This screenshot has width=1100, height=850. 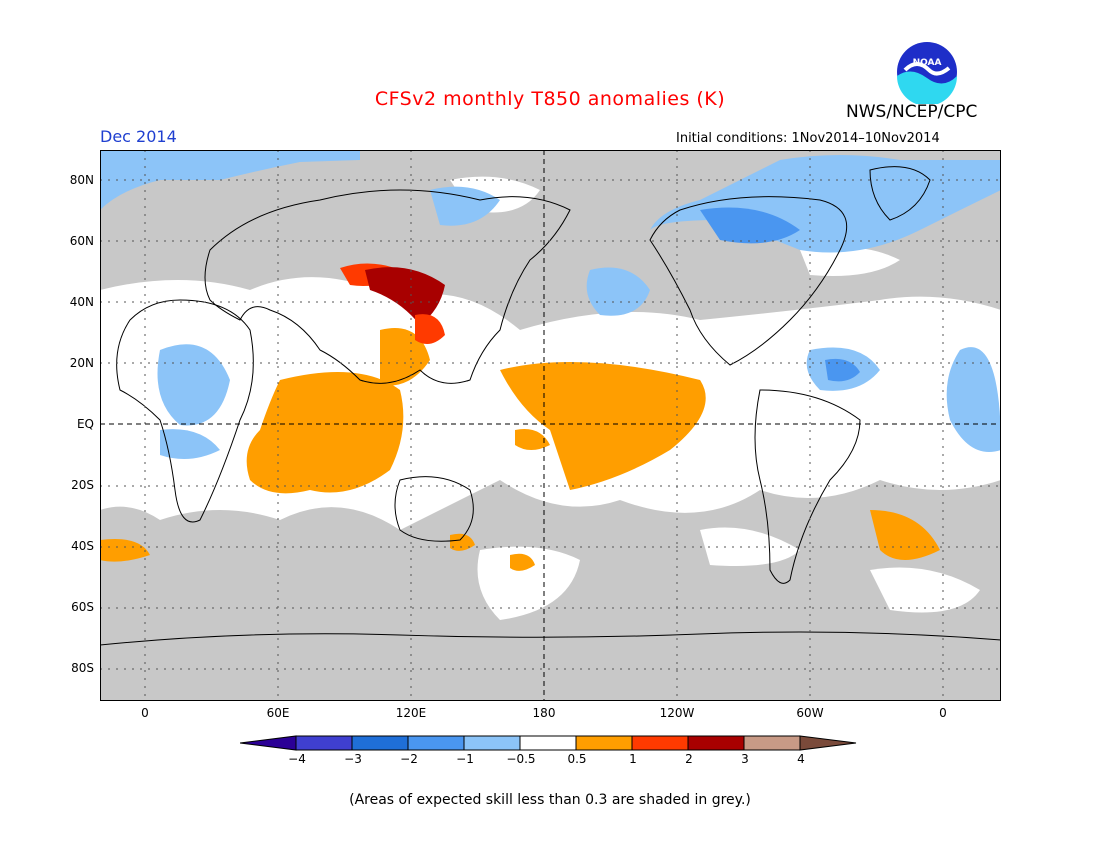 What do you see at coordinates (81, 363) in the screenshot?
I see `lat-label: 20N` at bounding box center [81, 363].